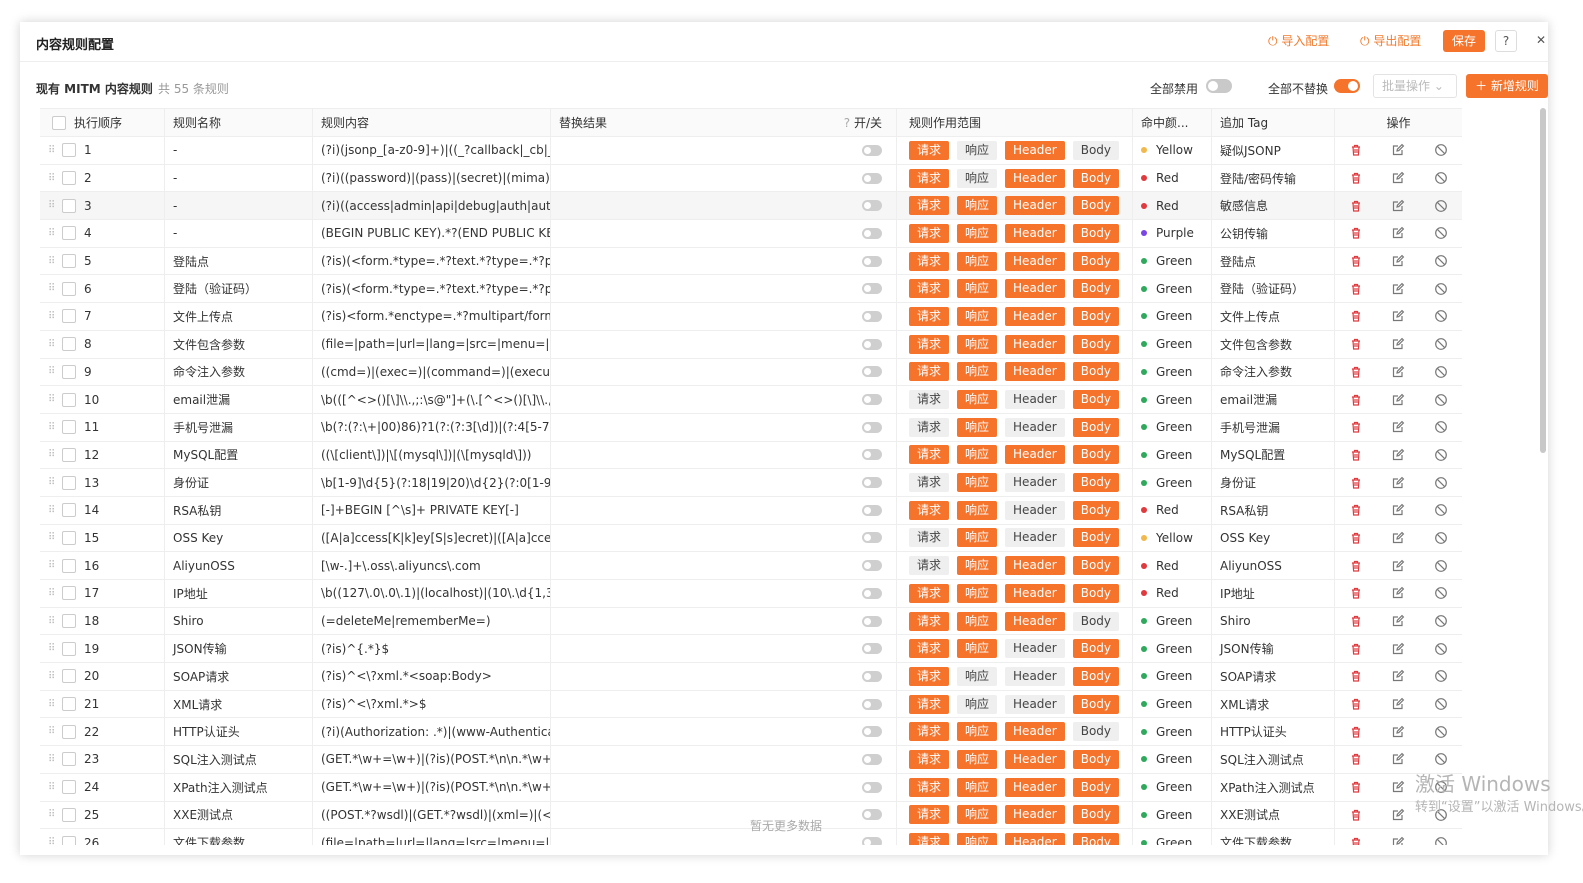 This screenshot has height=883, width=1583. Describe the element at coordinates (1391, 41) in the screenshot. I see `export-button: ⏻ 导出配置` at that location.